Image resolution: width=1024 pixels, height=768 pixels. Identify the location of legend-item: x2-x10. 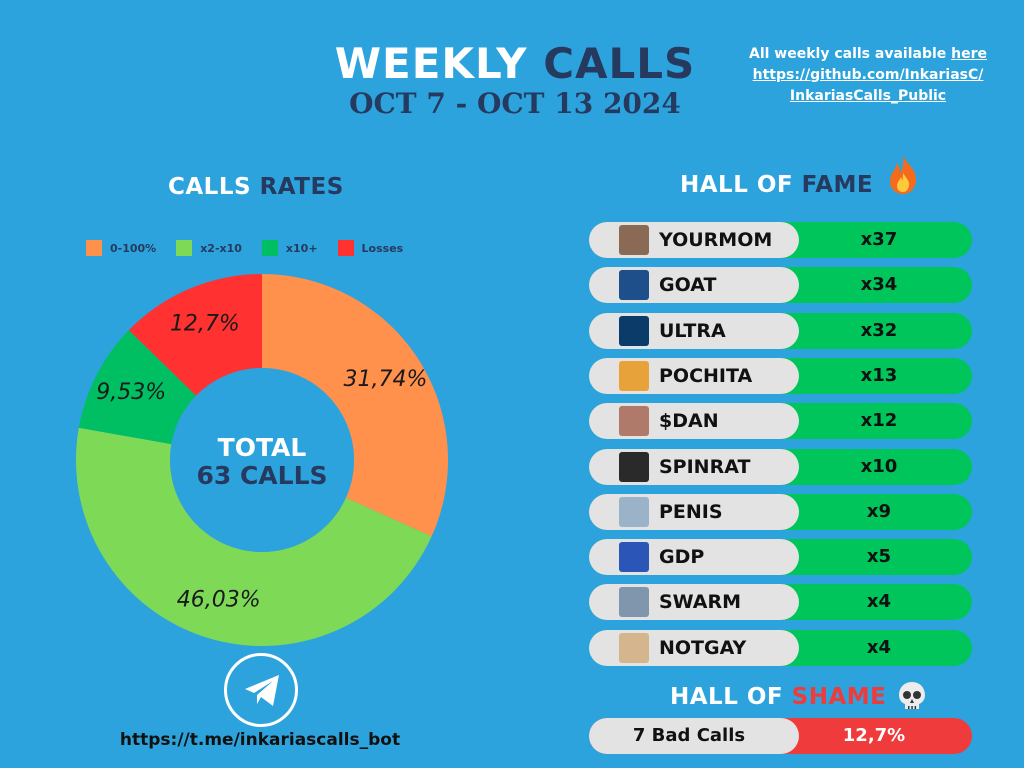
(209, 248).